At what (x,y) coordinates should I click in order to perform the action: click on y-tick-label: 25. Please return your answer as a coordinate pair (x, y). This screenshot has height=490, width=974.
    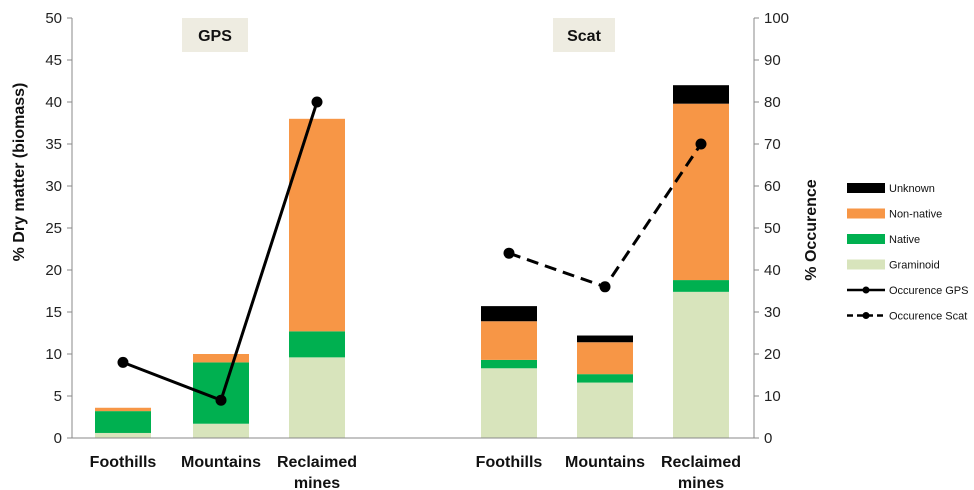
    Looking at the image, I should click on (53, 228).